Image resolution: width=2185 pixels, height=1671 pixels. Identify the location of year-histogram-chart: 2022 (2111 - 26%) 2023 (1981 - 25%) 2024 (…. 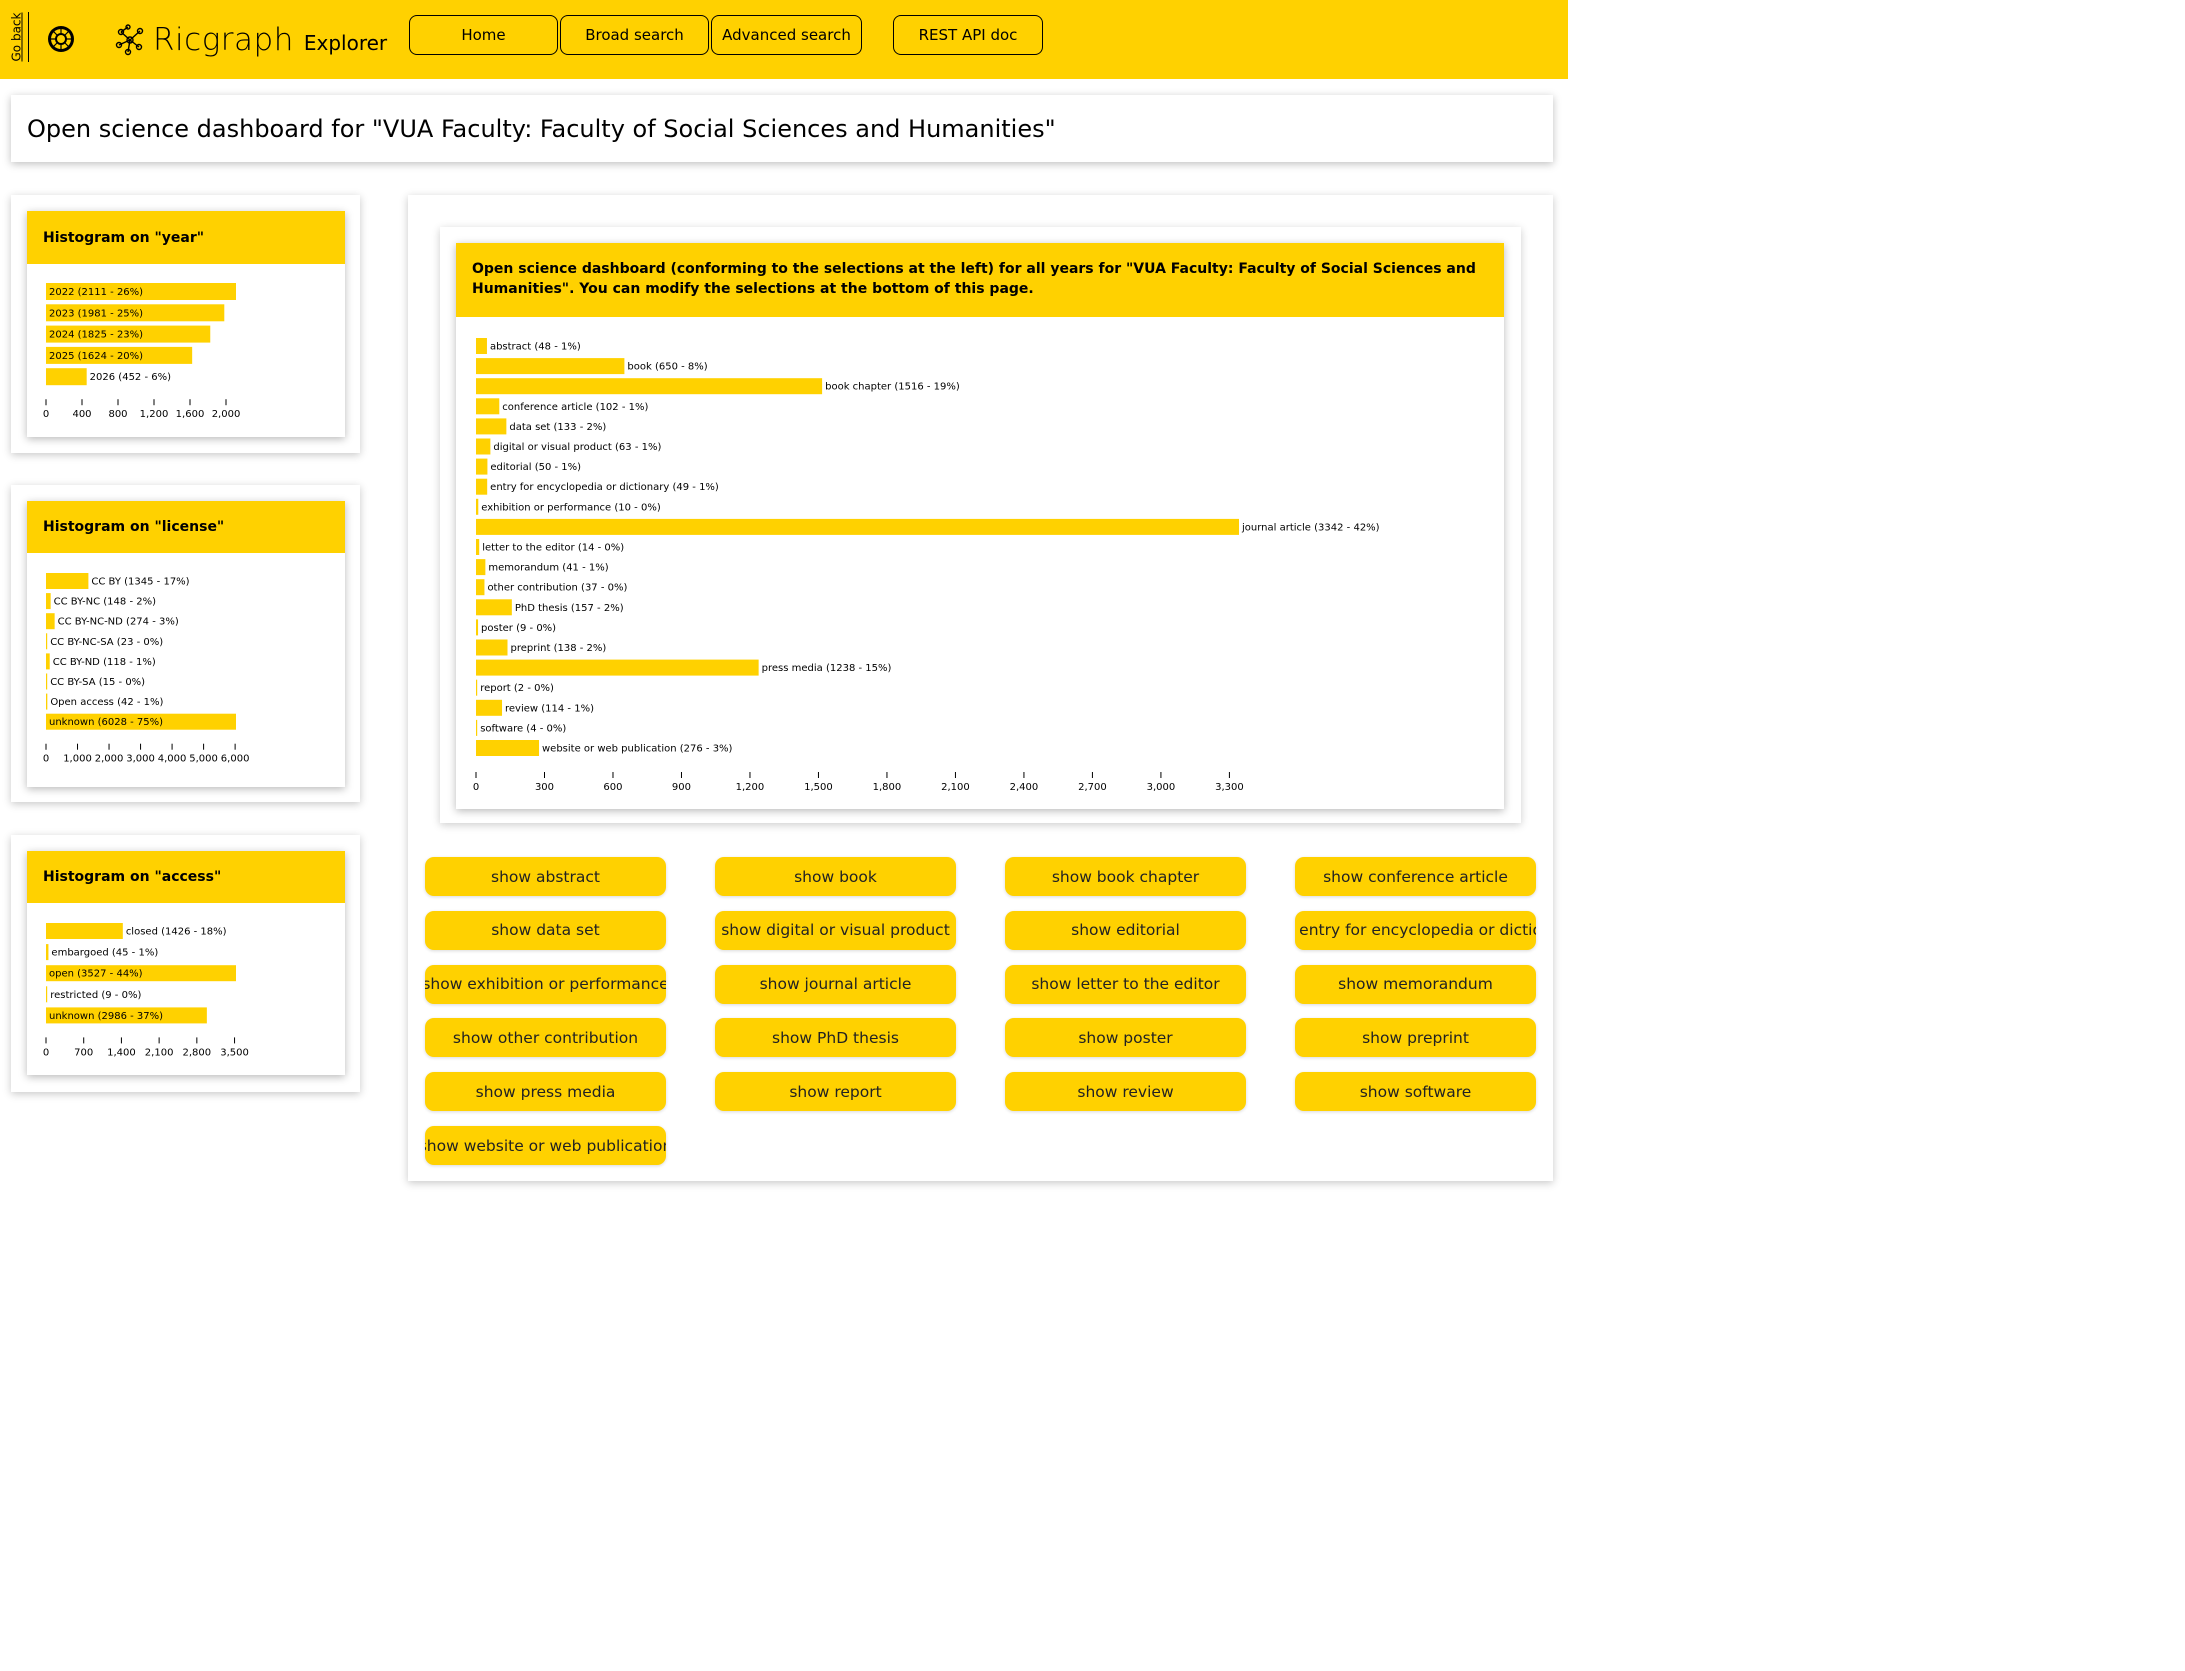
(141, 351).